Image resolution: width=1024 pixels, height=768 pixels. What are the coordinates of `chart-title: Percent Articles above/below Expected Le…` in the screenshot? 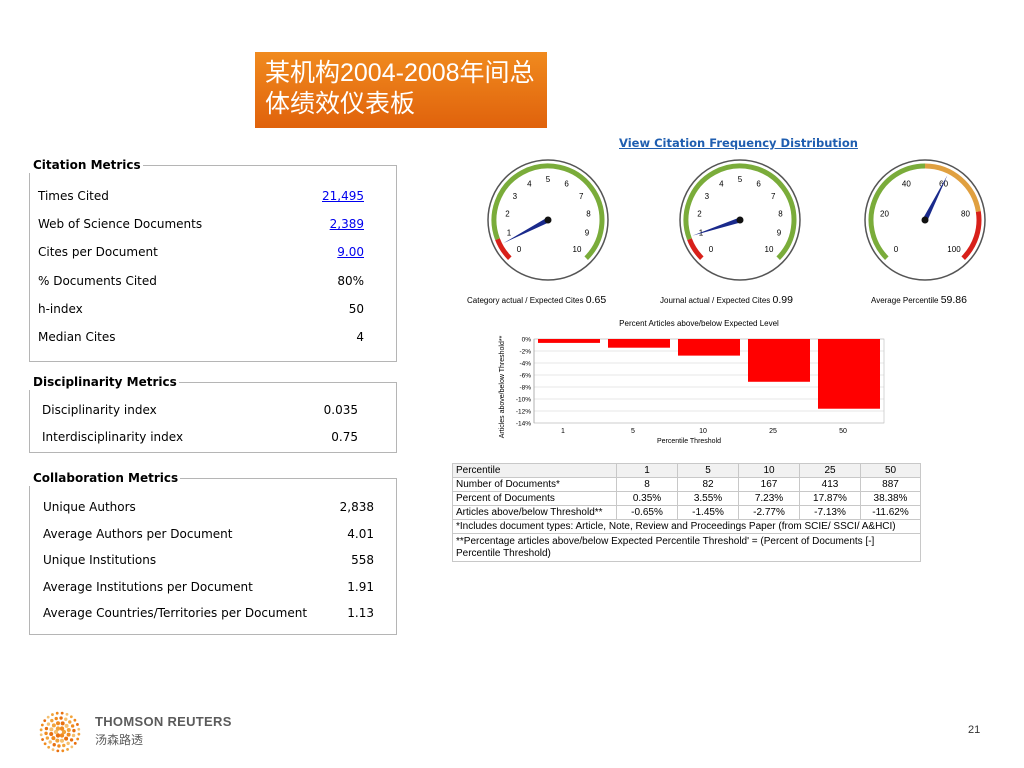 It's located at (699, 323).